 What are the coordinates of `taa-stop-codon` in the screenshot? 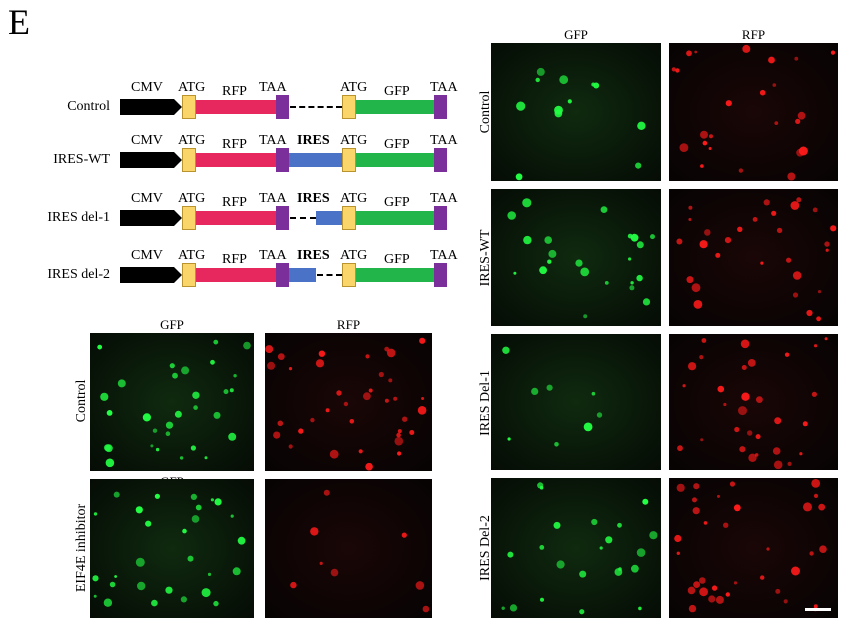 It's located at (440, 107).